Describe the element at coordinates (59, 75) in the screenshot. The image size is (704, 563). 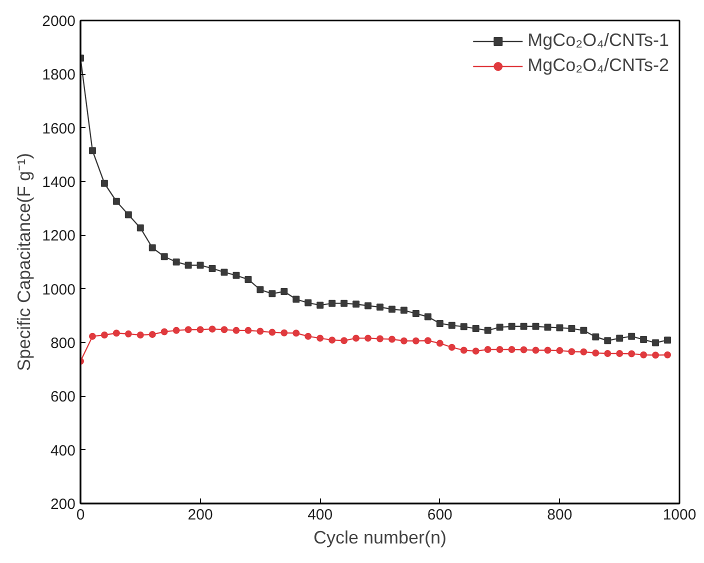
I see `y-tick-label: 1800` at that location.